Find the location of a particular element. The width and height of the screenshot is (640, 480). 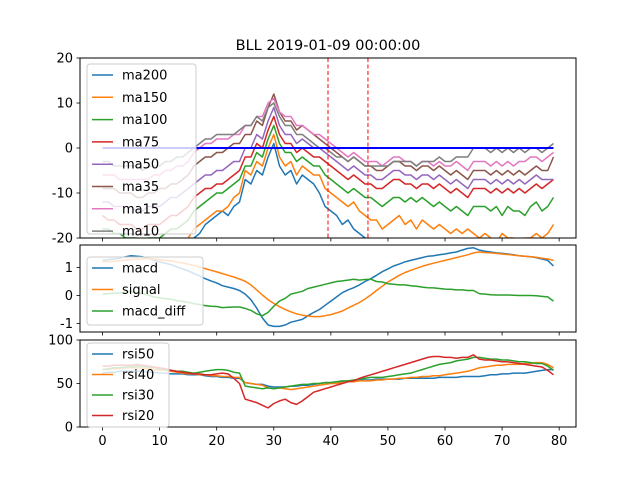

series-line-rsi20 is located at coordinates (328, 381).